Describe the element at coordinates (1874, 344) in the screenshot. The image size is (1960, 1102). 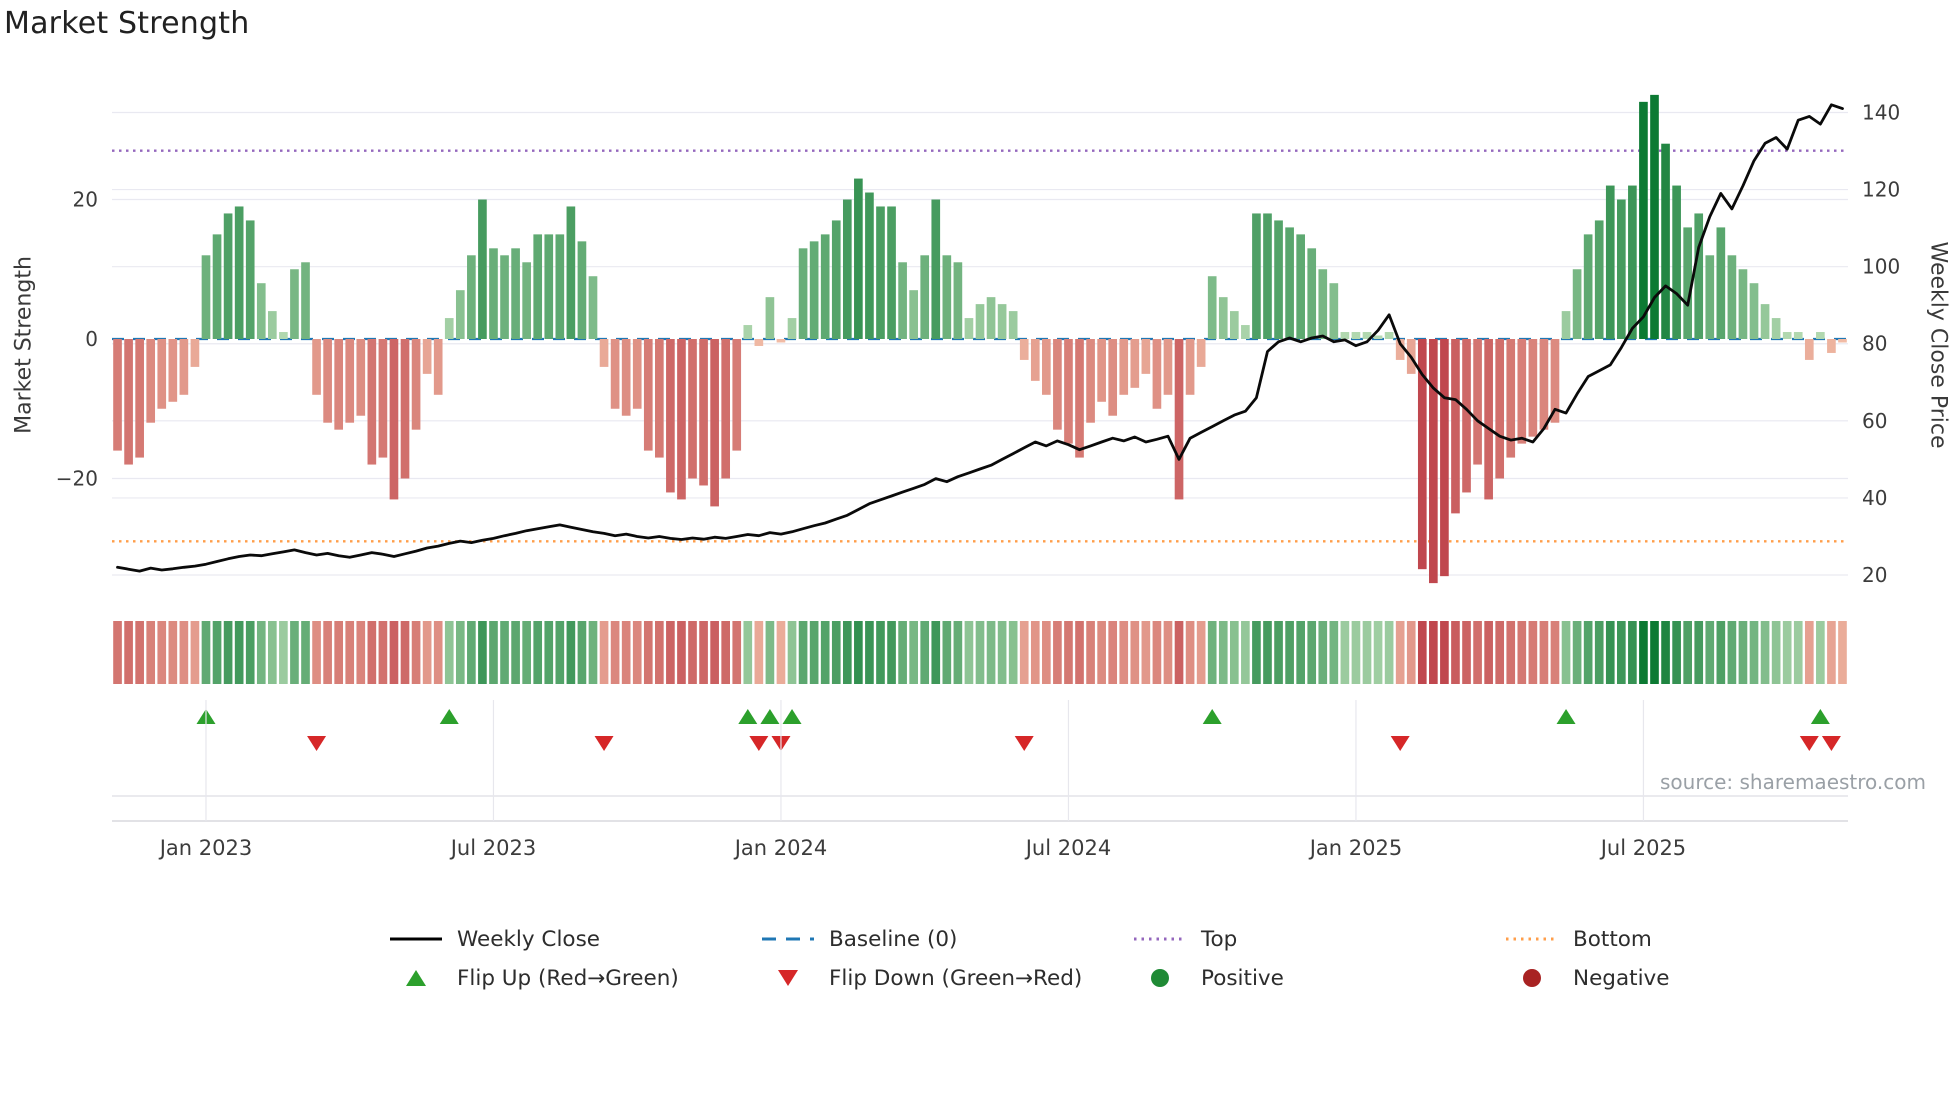
I see `axis-tick-label: 80` at that location.